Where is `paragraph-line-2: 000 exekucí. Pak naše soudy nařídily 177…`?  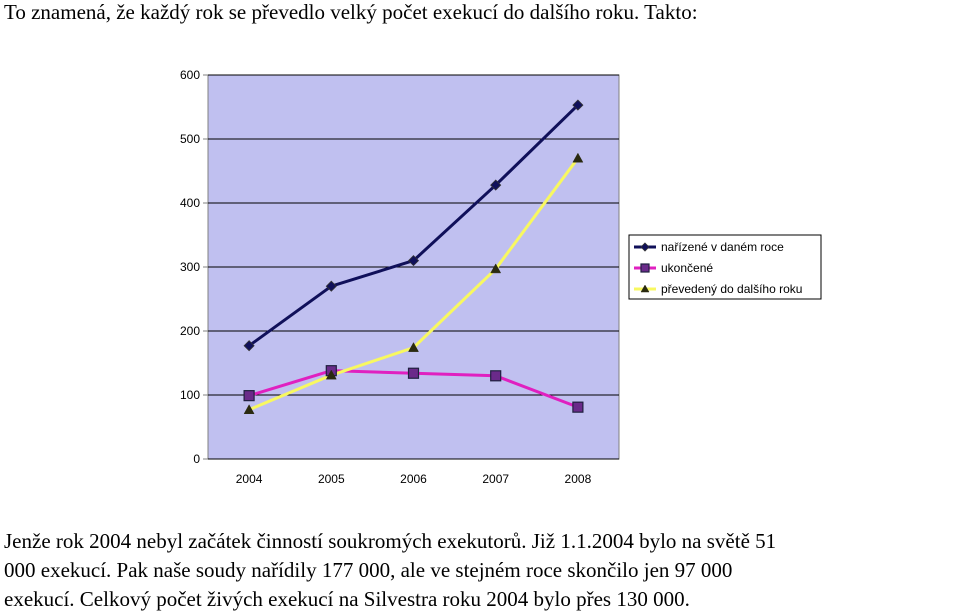 paragraph-line-2: 000 exekucí. Pak naše soudy nařídily 177… is located at coordinates (368, 570).